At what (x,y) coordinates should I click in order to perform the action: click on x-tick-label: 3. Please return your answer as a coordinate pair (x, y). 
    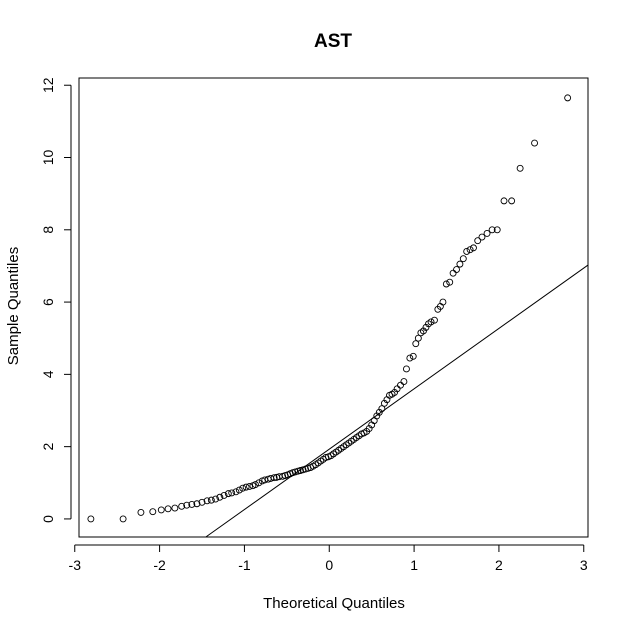
    Looking at the image, I should click on (584, 565).